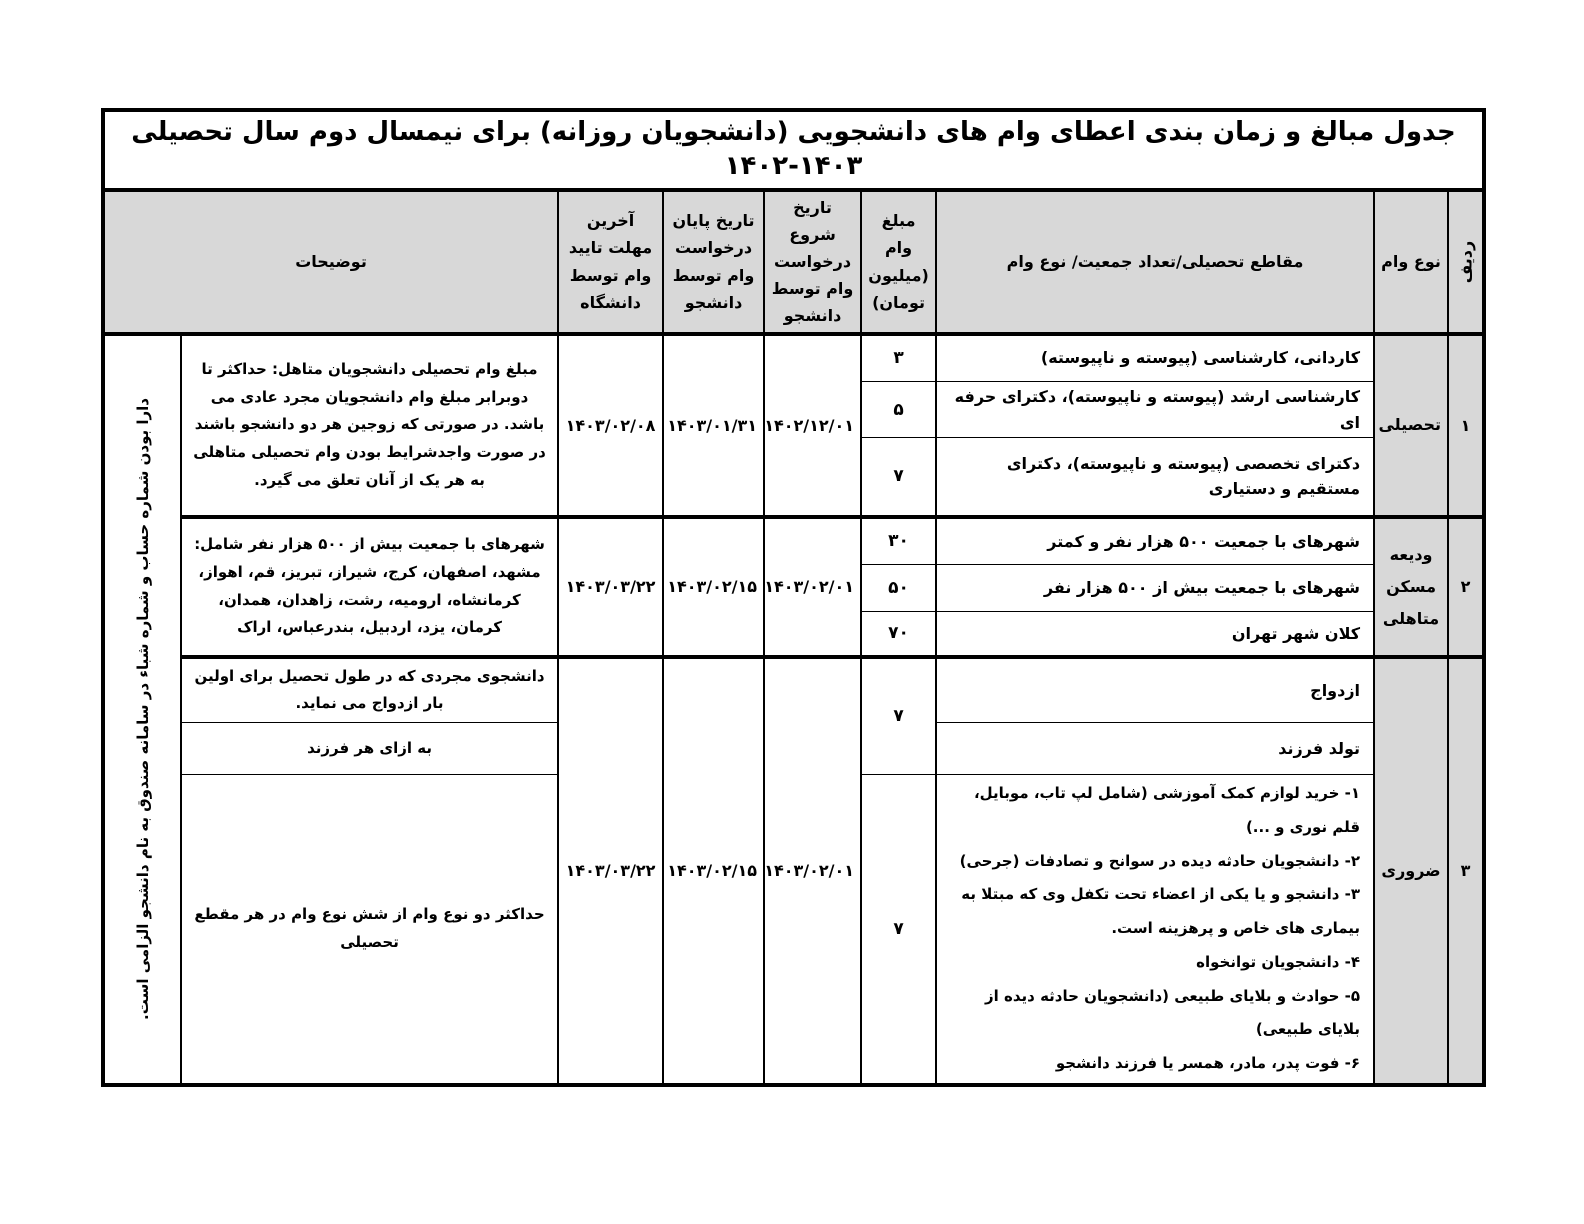 The height and width of the screenshot is (1224, 1584). Describe the element at coordinates (899, 410) in the screenshot. I see `amount-cell: ۵` at that location.